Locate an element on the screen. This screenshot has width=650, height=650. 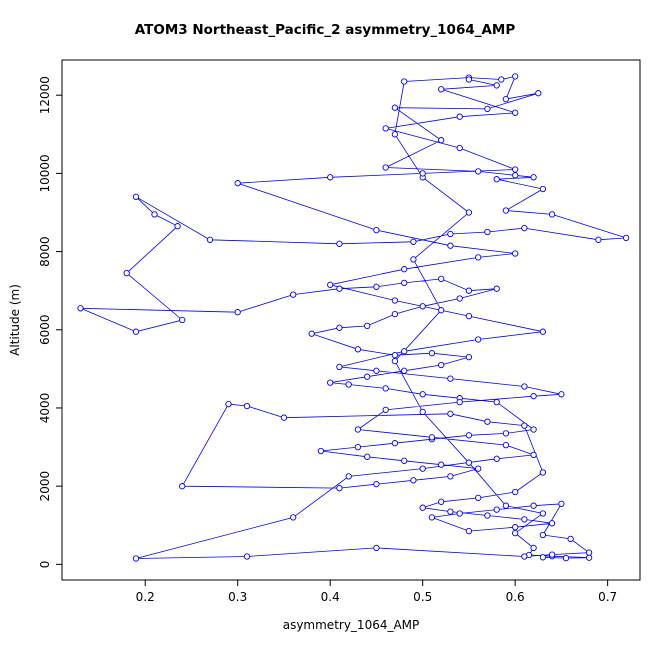
x-tick-label: 0.3 is located at coordinates (237, 597).